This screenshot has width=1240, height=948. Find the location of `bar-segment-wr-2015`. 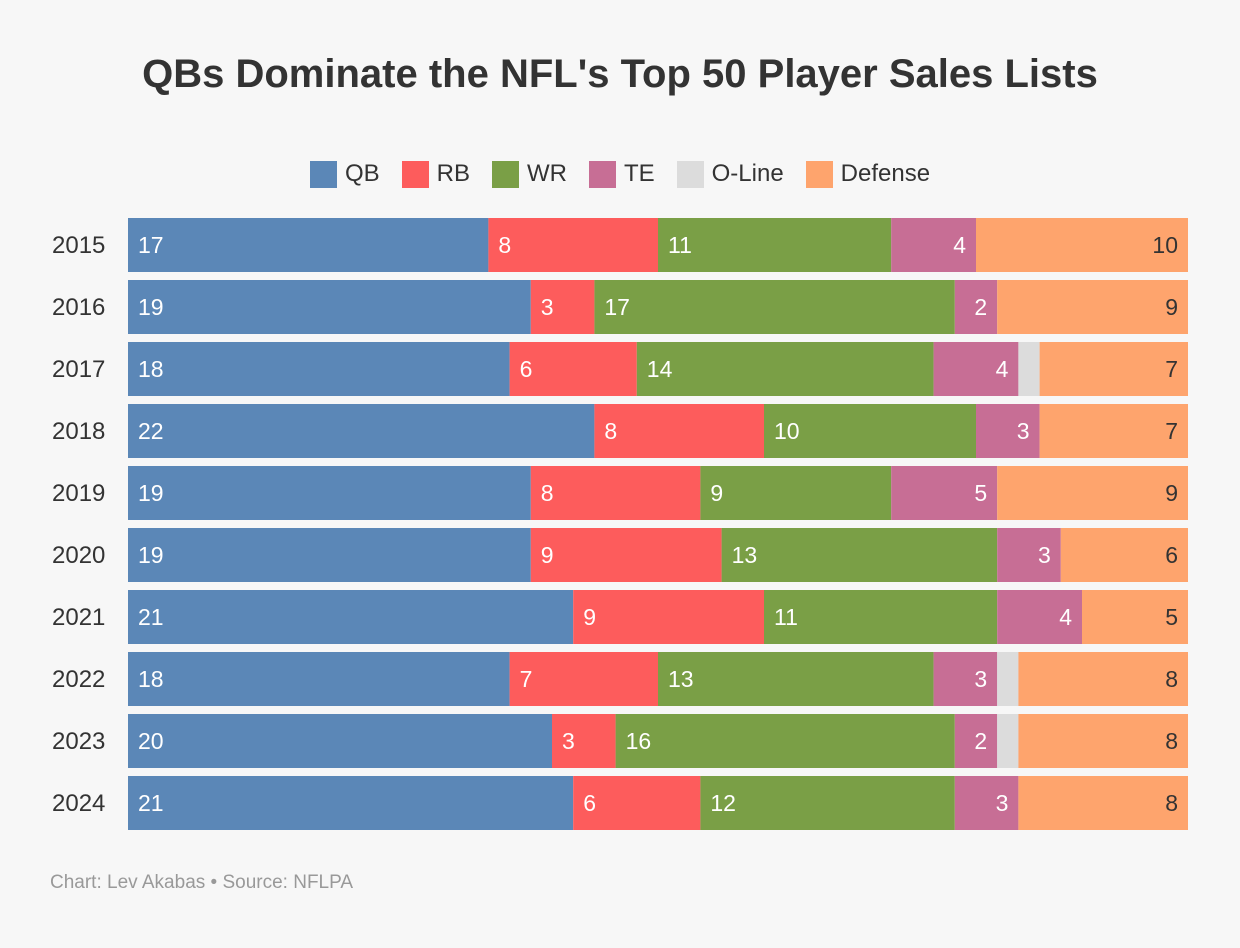

bar-segment-wr-2015 is located at coordinates (775, 245).